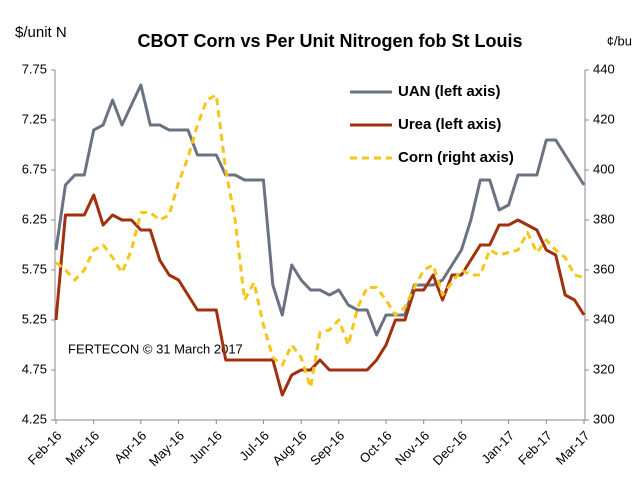 Image resolution: width=640 pixels, height=485 pixels. What do you see at coordinates (34, 368) in the screenshot?
I see `y-tick-label: 4.75` at bounding box center [34, 368].